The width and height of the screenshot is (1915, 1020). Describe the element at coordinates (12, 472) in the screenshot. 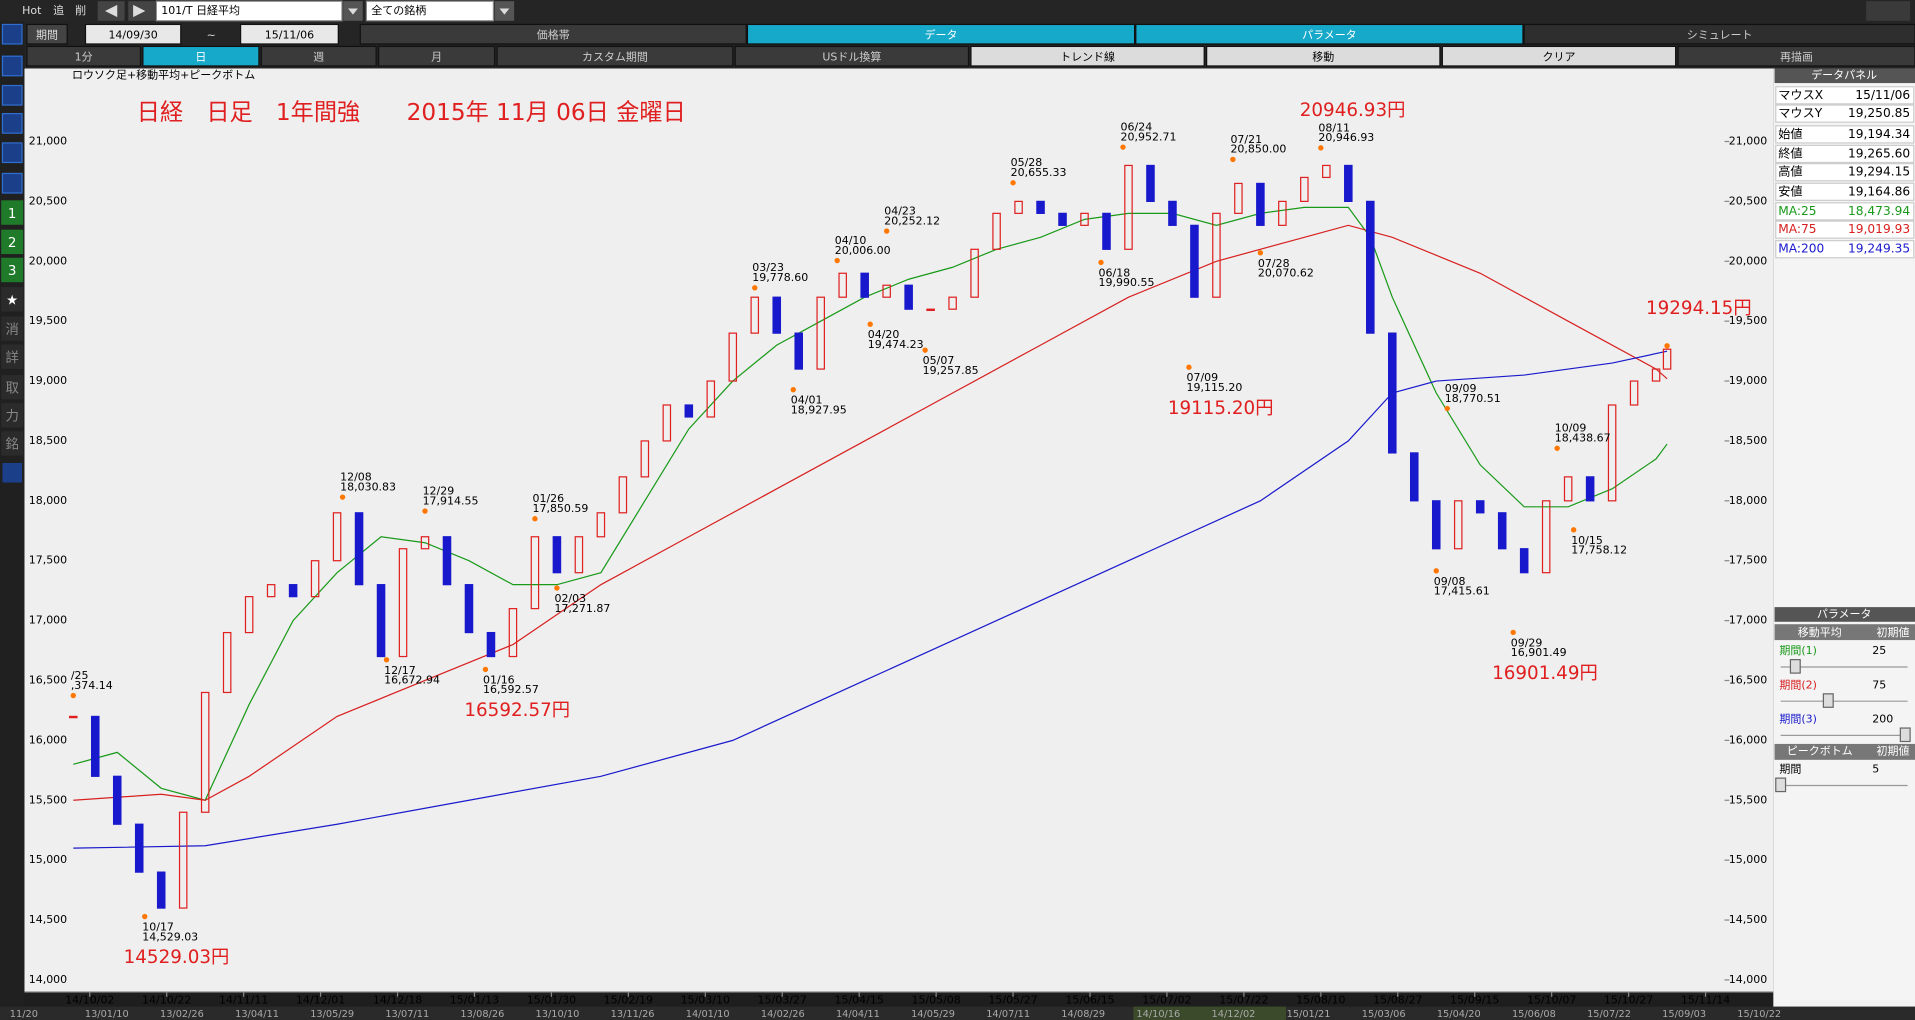

I see `settings-icon` at that location.